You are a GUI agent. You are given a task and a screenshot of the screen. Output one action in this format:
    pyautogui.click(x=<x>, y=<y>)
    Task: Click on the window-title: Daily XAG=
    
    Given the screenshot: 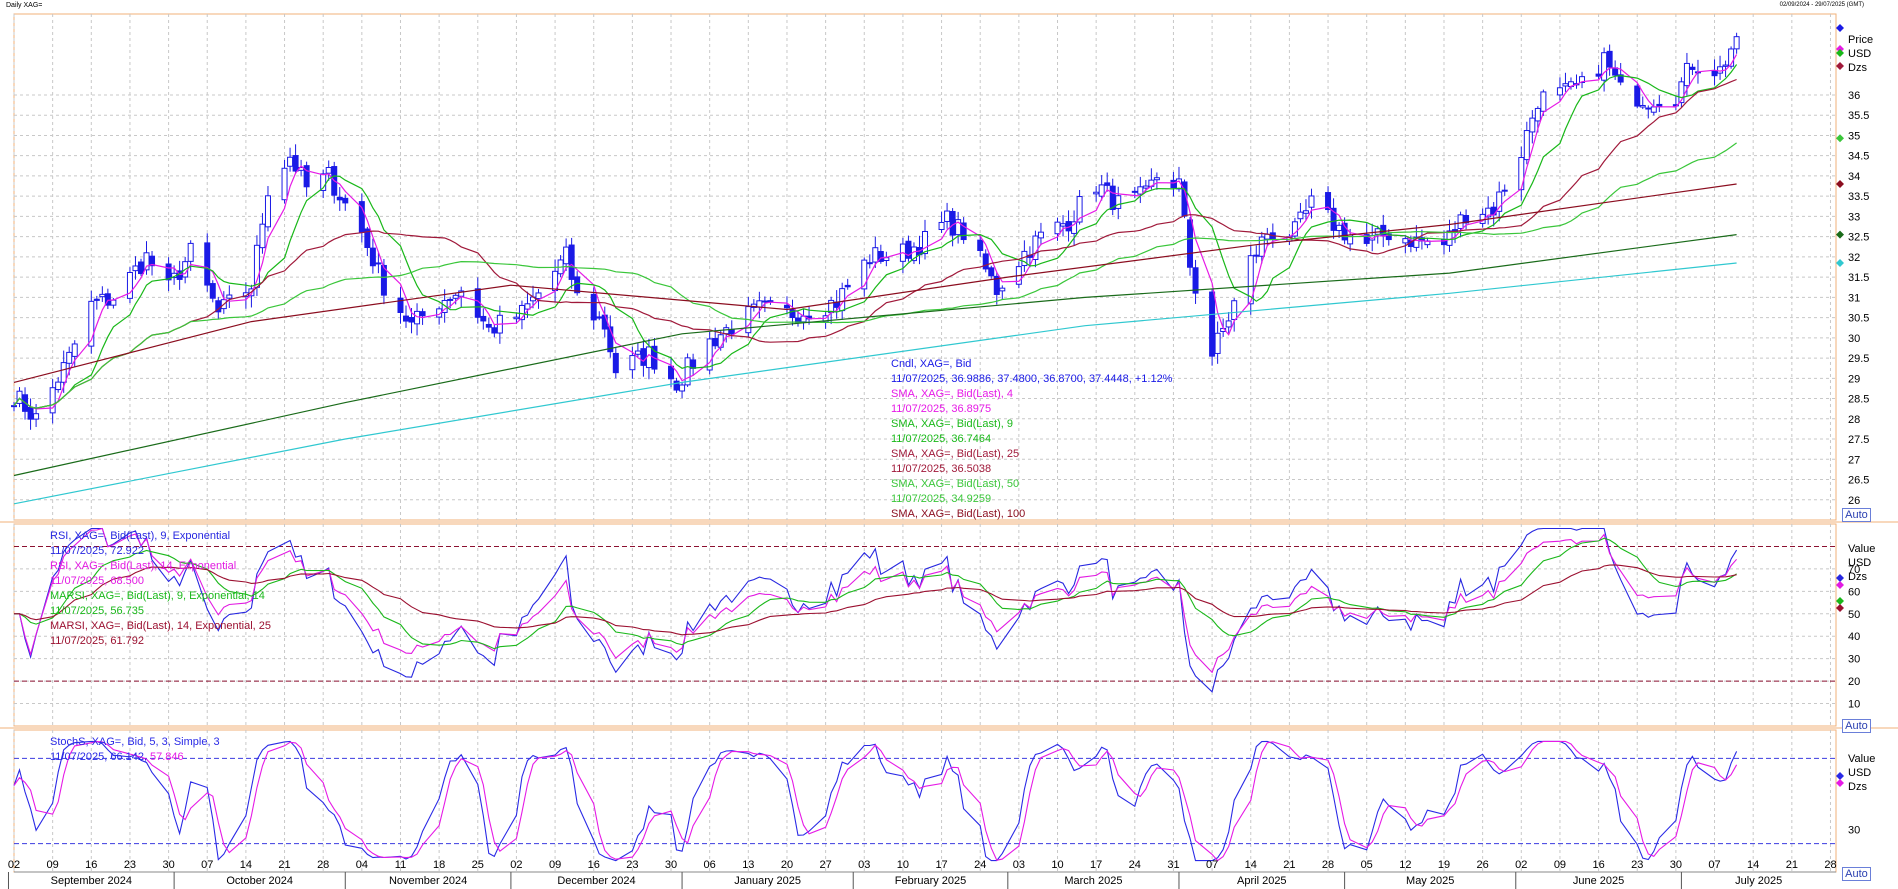 What is the action you would take?
    pyautogui.click(x=24, y=5)
    